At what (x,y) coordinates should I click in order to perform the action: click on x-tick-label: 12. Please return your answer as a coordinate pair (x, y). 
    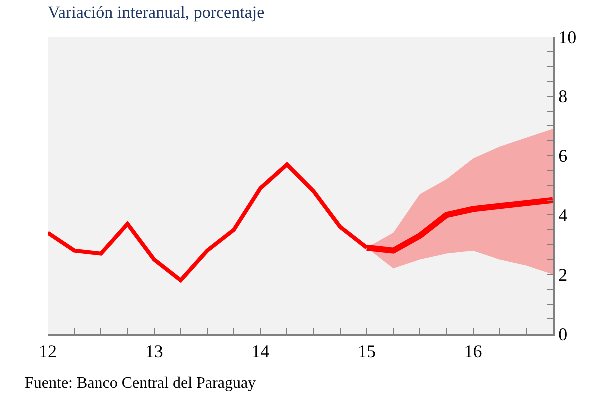
    Looking at the image, I should click on (48, 352).